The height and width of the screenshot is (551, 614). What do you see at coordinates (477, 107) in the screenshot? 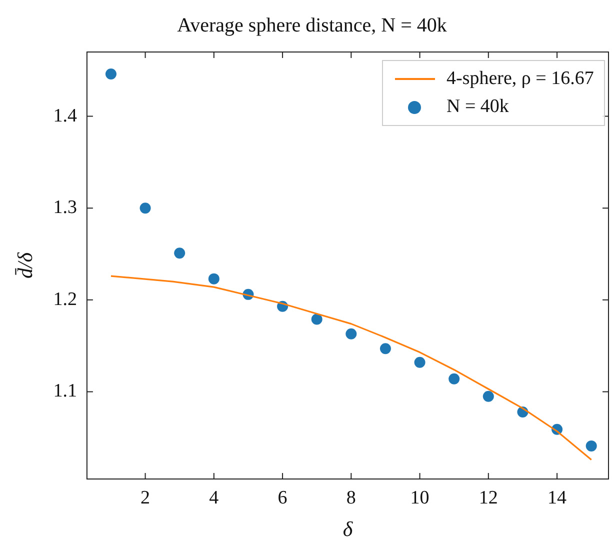
I see `legend-label: N = 40k` at bounding box center [477, 107].